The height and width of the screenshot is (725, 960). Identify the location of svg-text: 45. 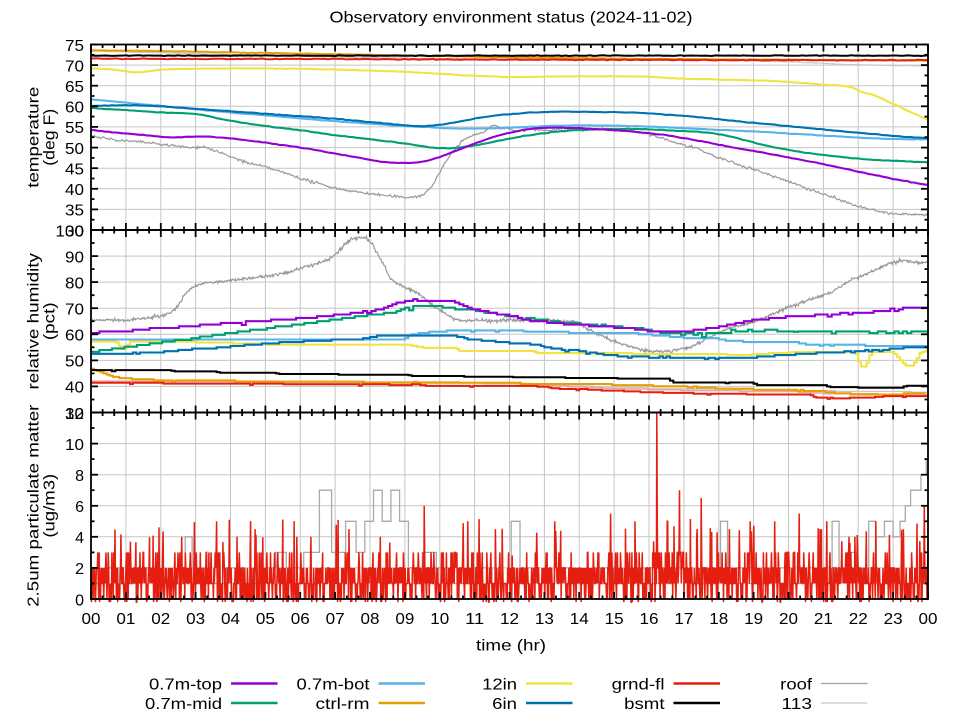
(74, 169).